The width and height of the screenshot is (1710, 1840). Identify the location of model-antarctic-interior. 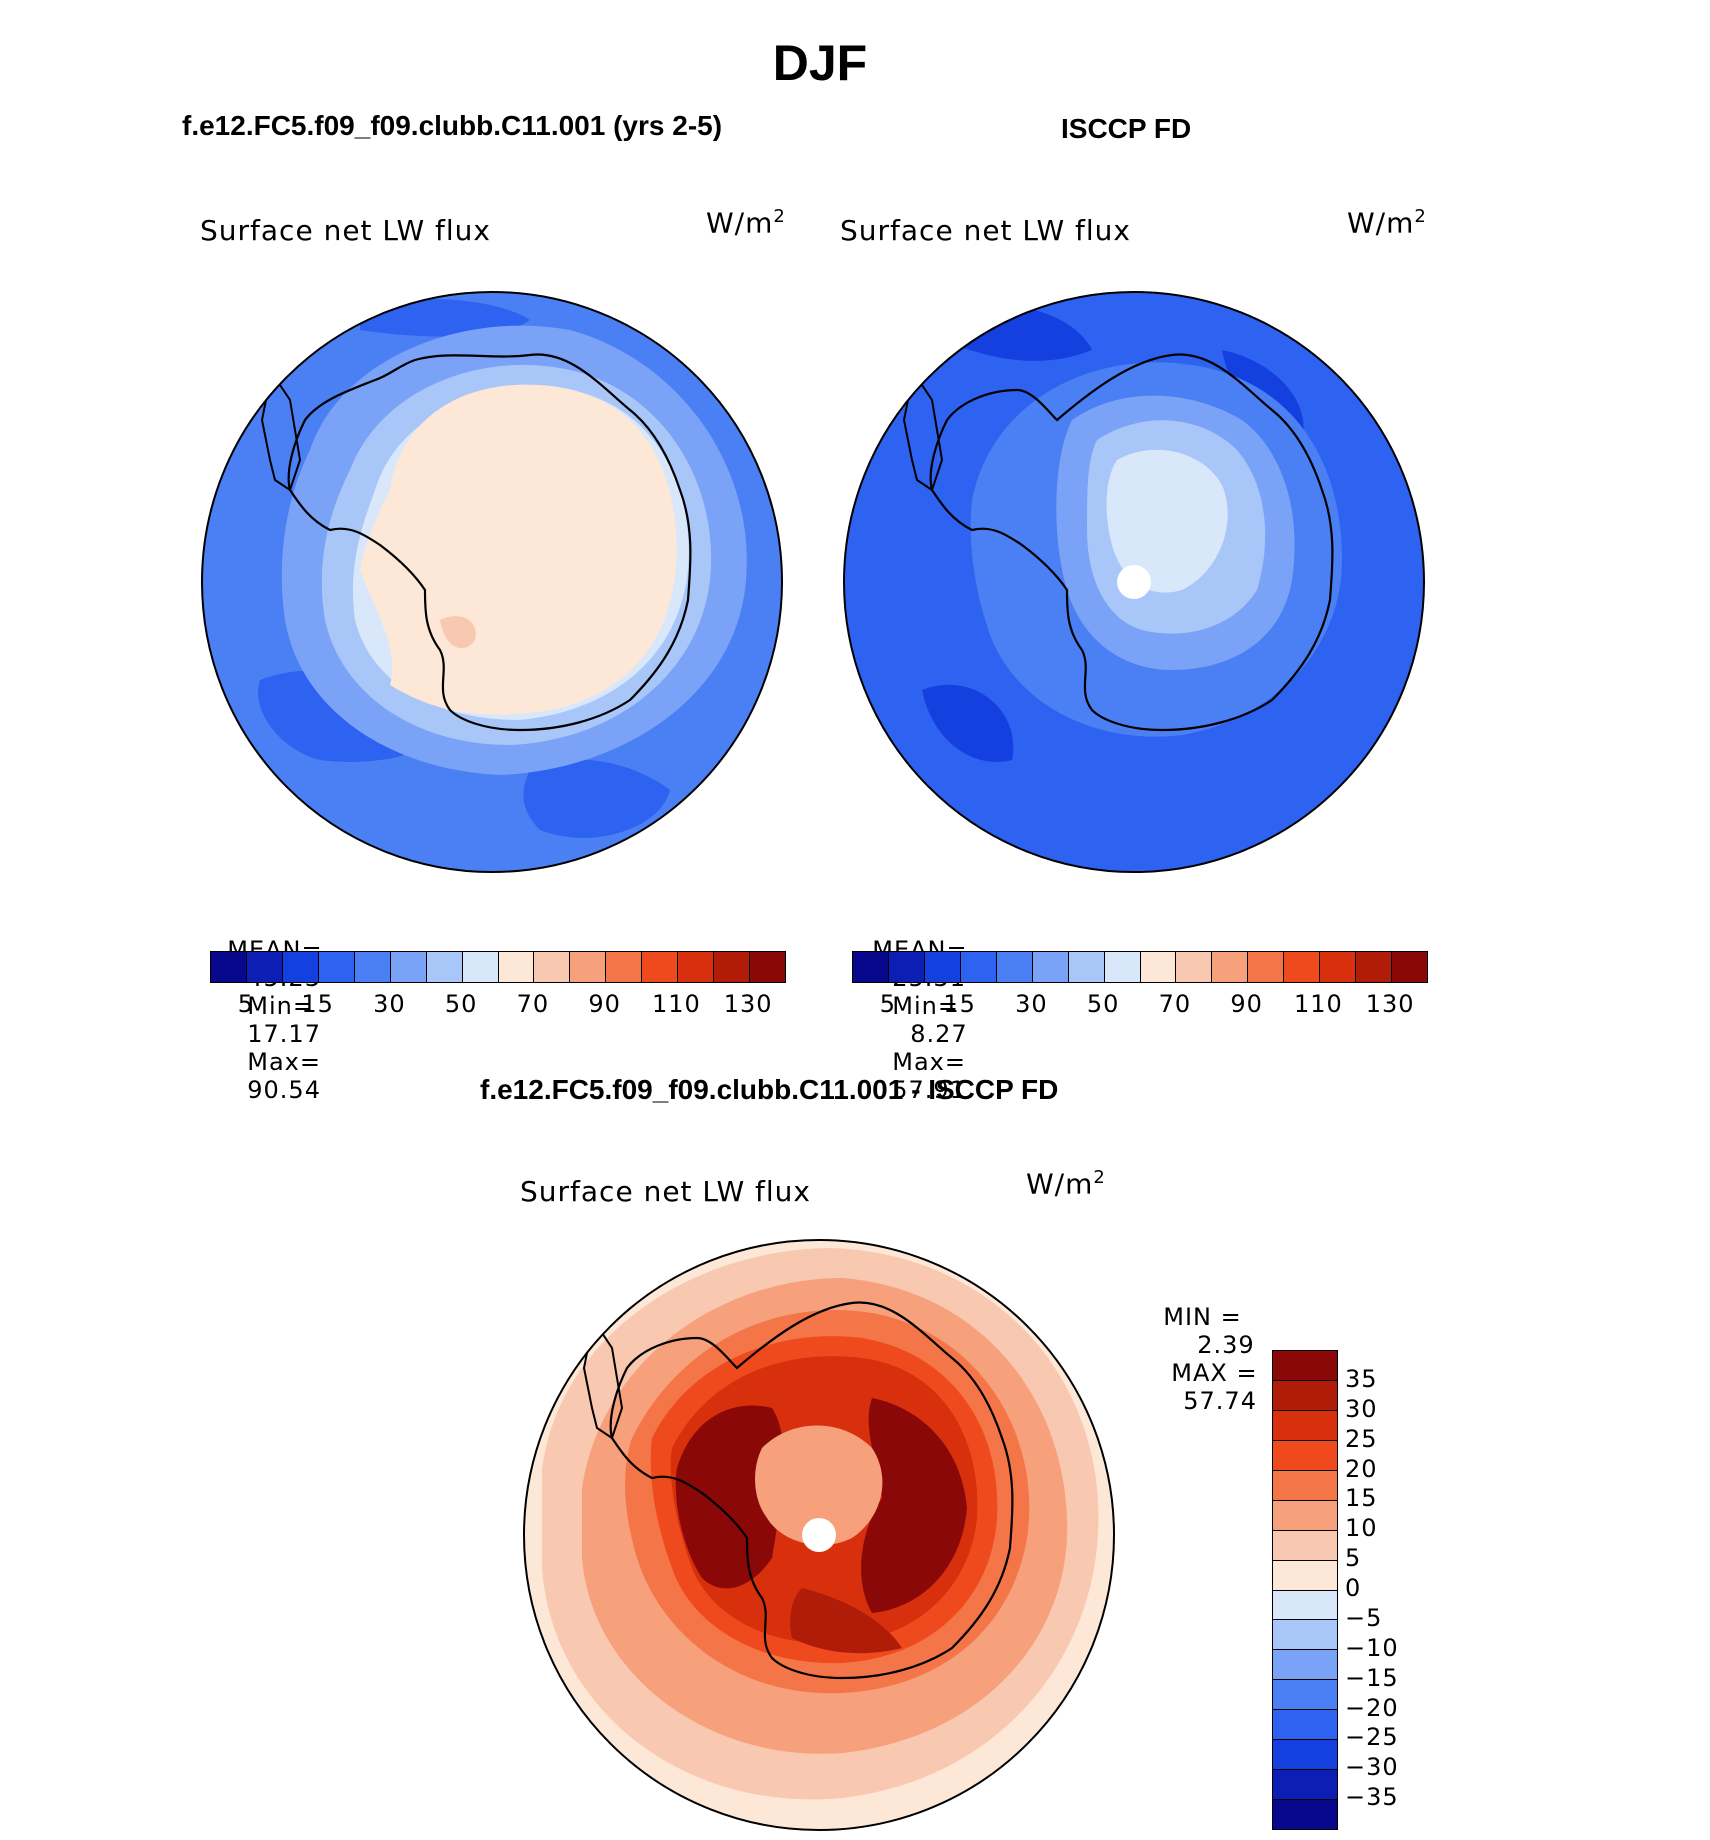
(518, 549).